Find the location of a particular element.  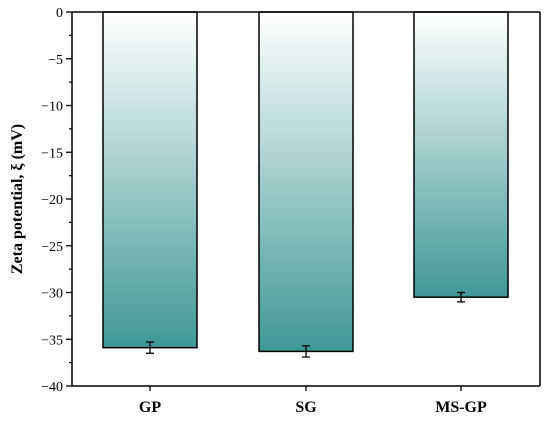

category-labels-layer: GP SG MS-GP is located at coordinates (313, 407).